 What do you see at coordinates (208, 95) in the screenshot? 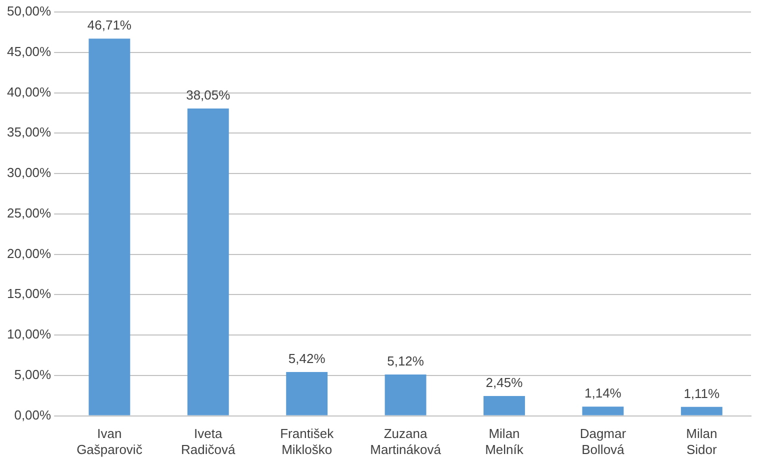
I see `data-label: 38,05%` at bounding box center [208, 95].